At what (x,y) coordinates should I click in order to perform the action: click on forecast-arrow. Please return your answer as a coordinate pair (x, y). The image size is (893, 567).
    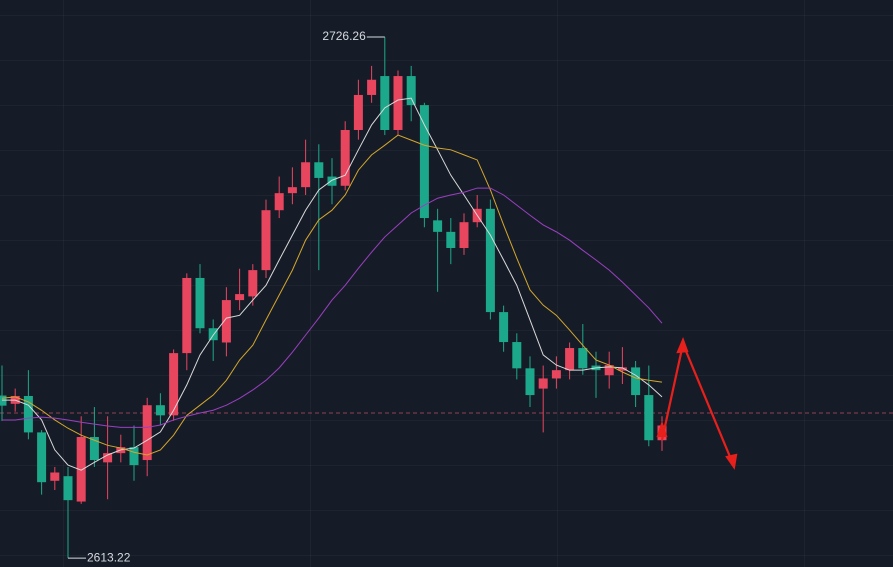
    Looking at the image, I should click on (697, 402).